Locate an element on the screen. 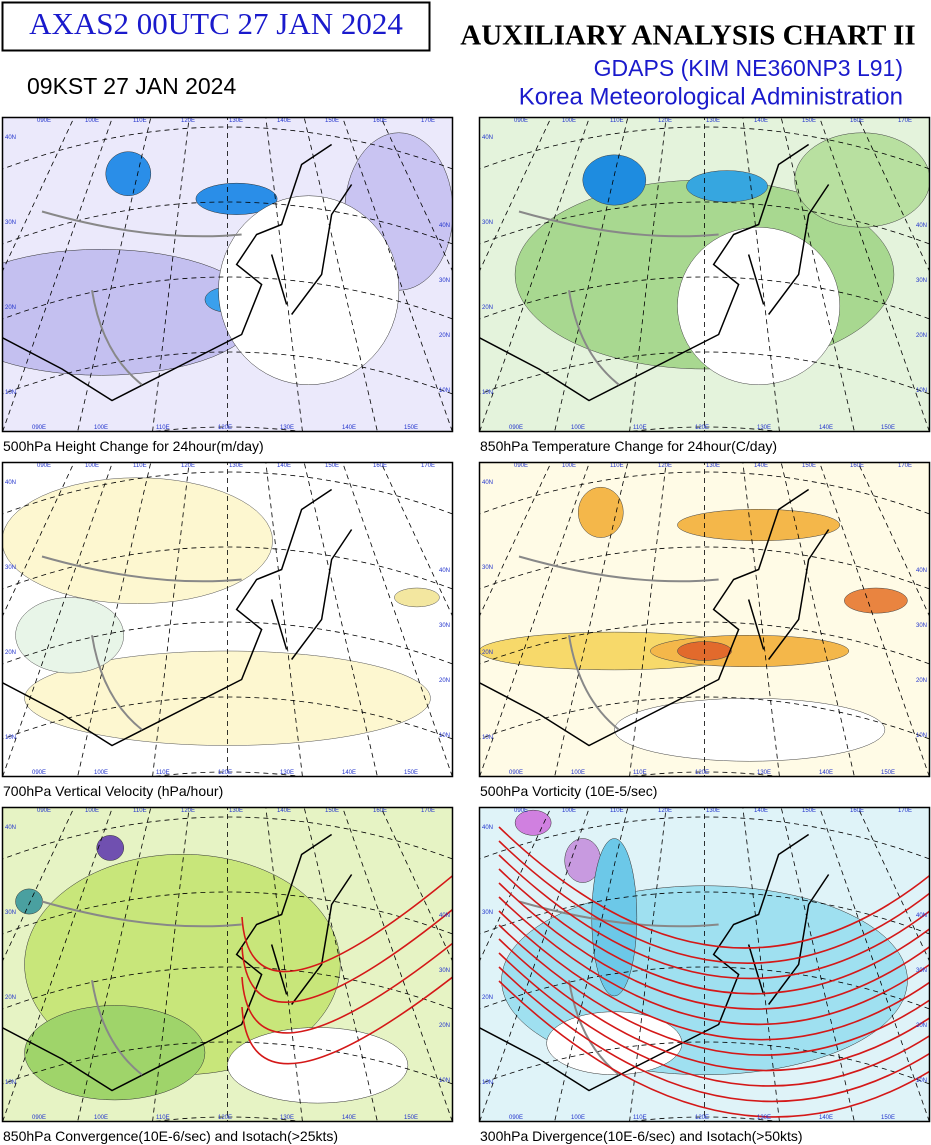 The width and height of the screenshot is (931, 1145). model-label: GDAPS (KIM NE360NP3 L91) is located at coordinates (748, 68).